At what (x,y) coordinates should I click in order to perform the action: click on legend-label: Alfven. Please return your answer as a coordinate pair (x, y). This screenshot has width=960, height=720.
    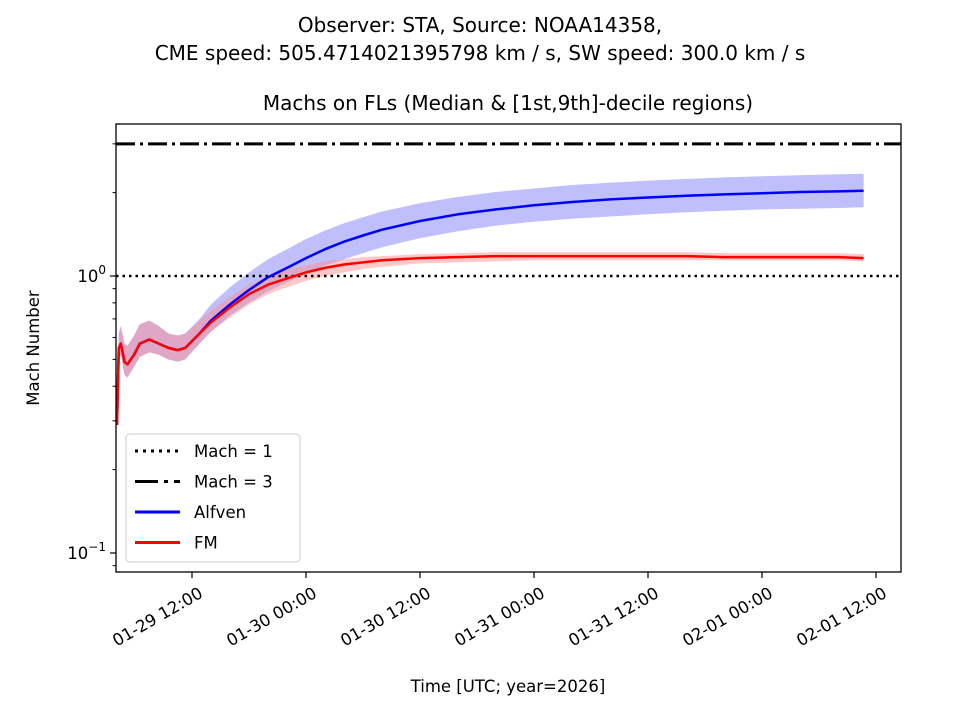
    Looking at the image, I should click on (220, 512).